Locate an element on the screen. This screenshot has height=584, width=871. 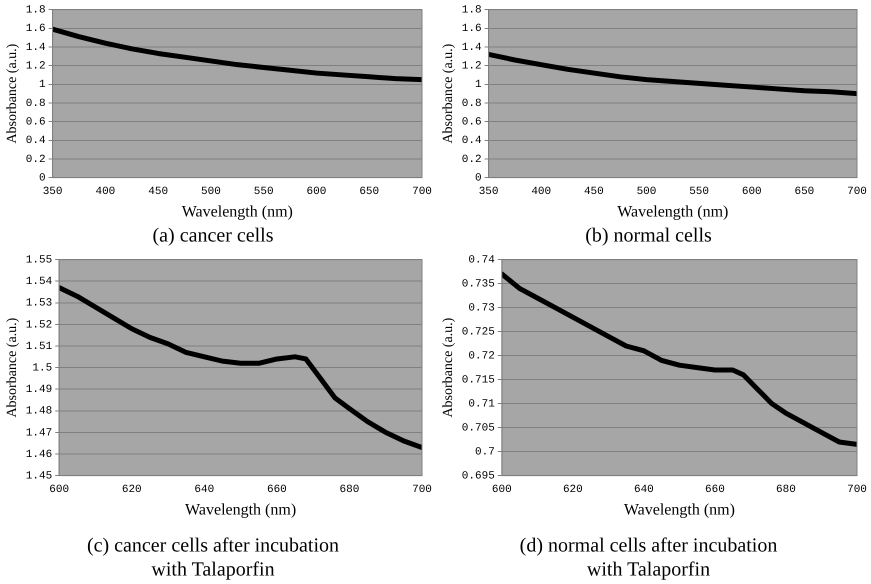
text: (a) cancer cells is located at coordinates (213, 235).